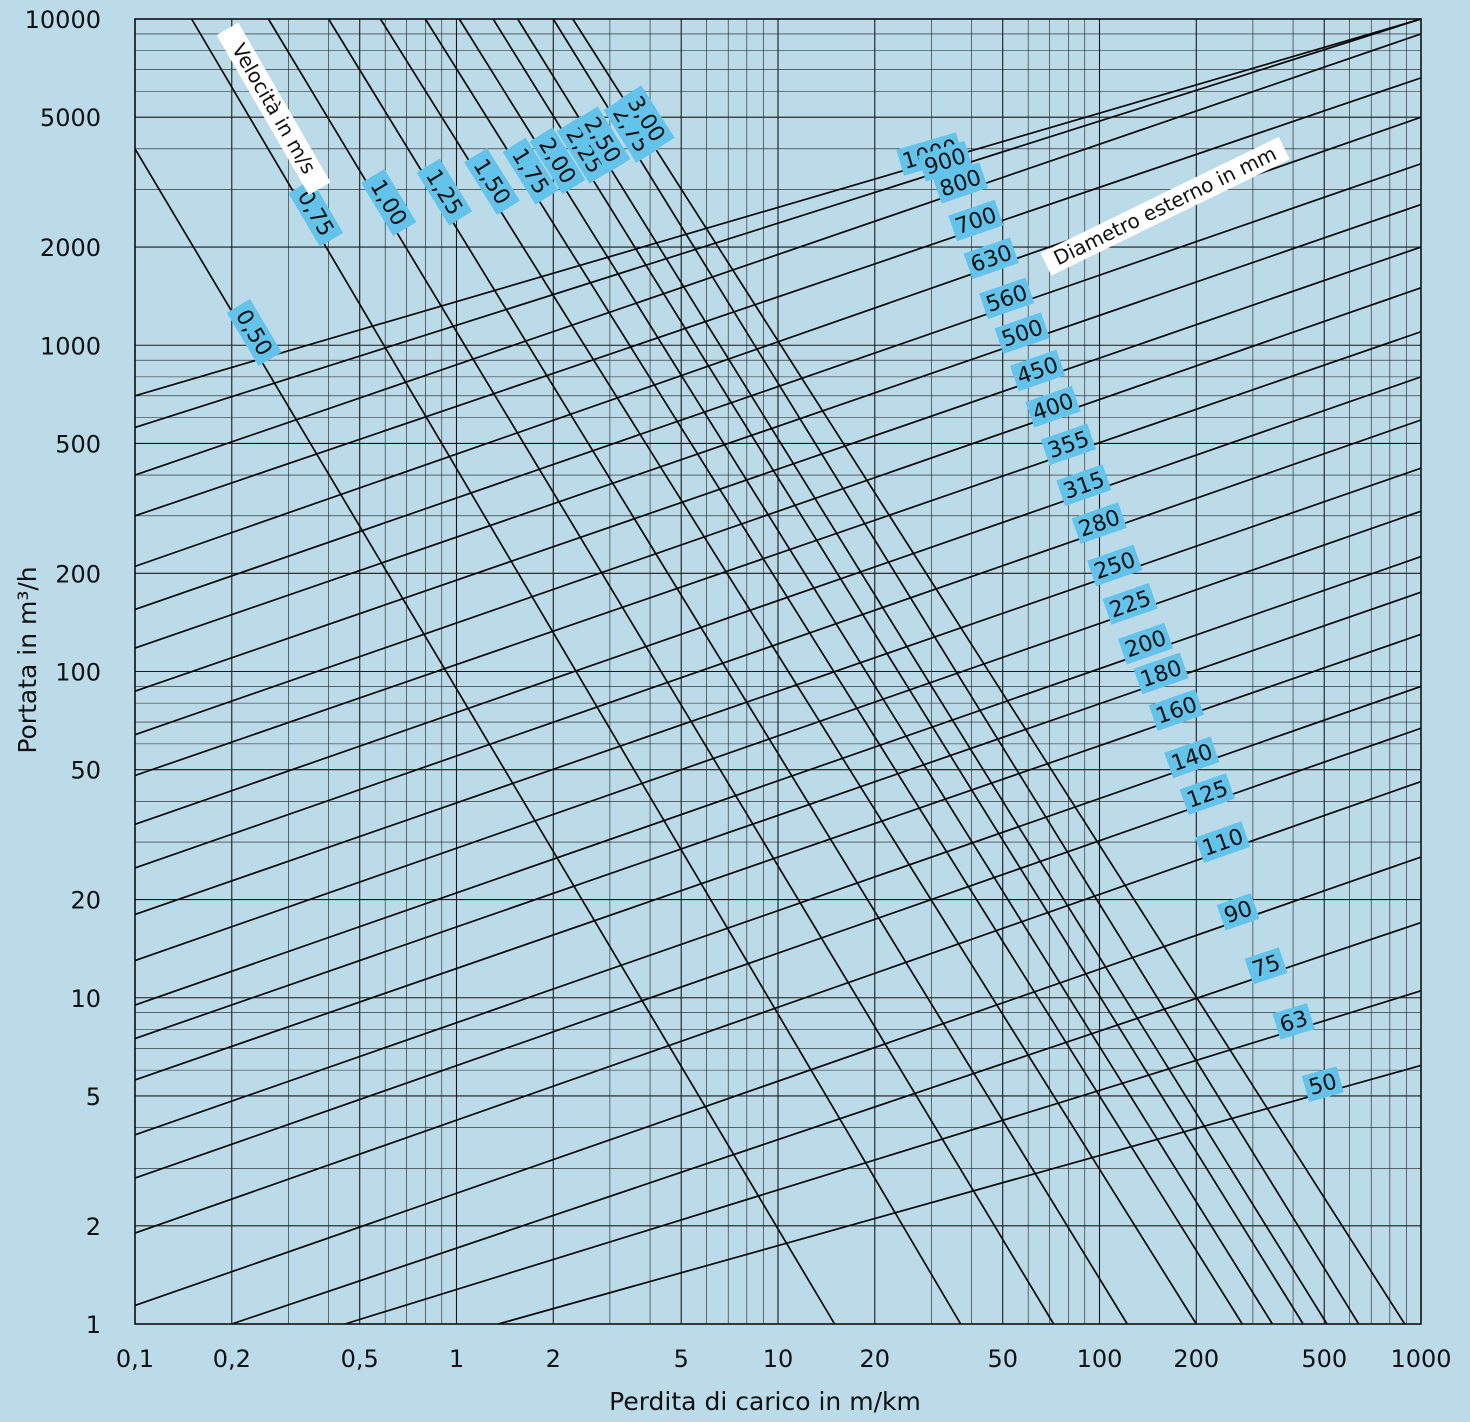 Image resolution: width=1470 pixels, height=1422 pixels. I want to click on diameter-label-text: 280, so click(1100, 523).